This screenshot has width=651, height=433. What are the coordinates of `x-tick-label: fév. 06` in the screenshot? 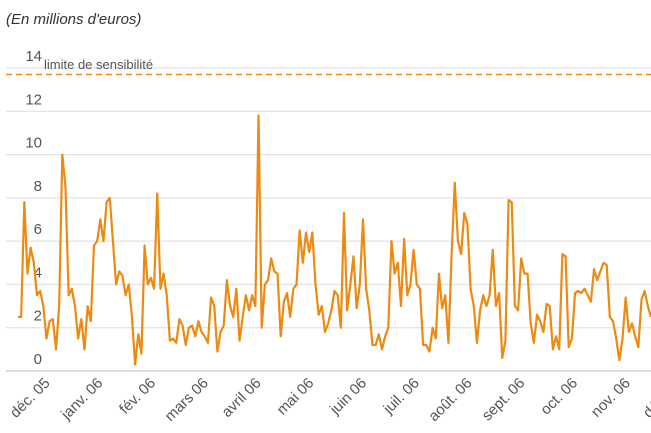 It's located at (137, 396).